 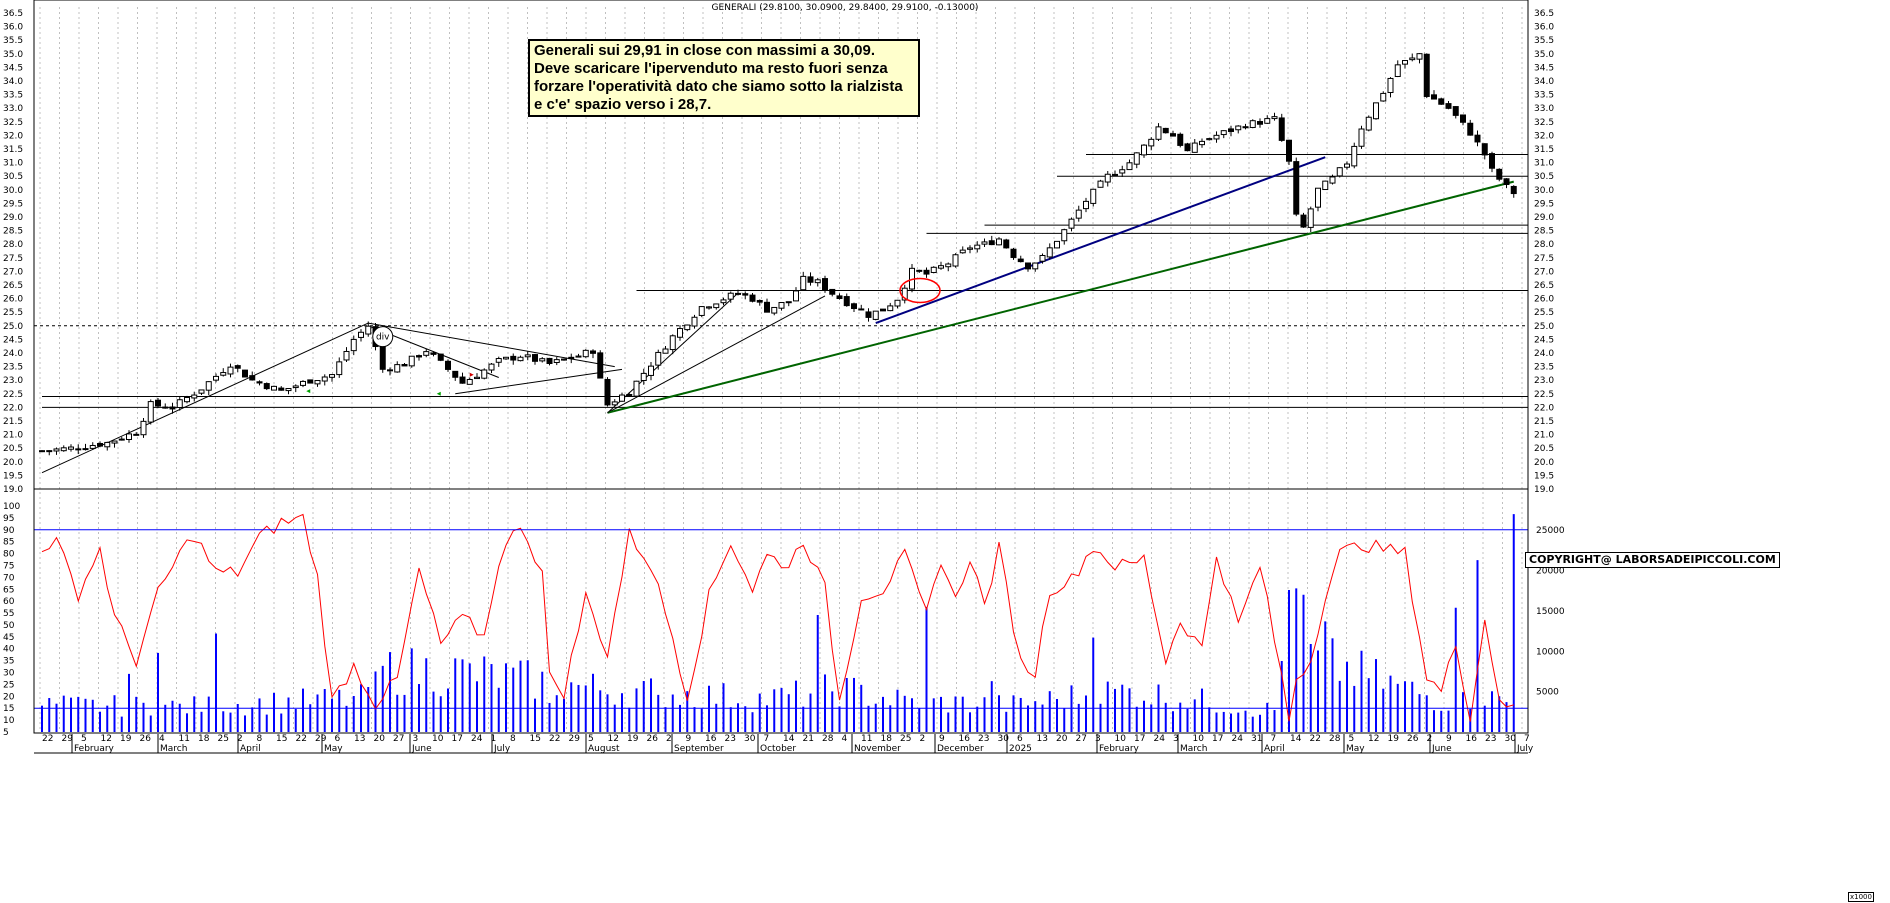 What do you see at coordinates (1544, 136) in the screenshot?
I see `price-tick-label: 32.0` at bounding box center [1544, 136].